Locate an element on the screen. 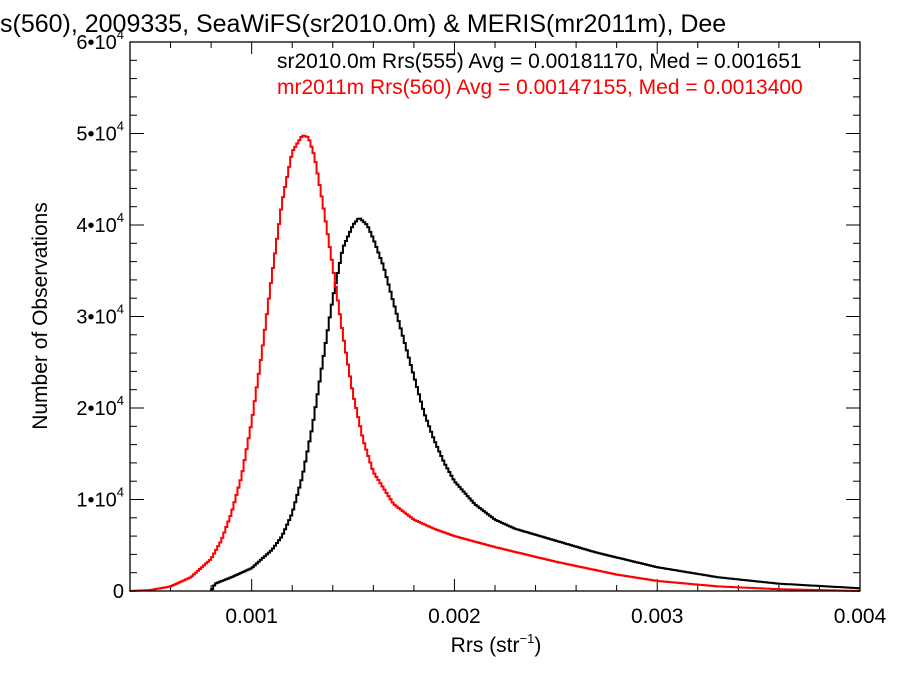 This screenshot has width=900, height=675. y-tick-mantissa: 6•10 is located at coordinates (96, 43).